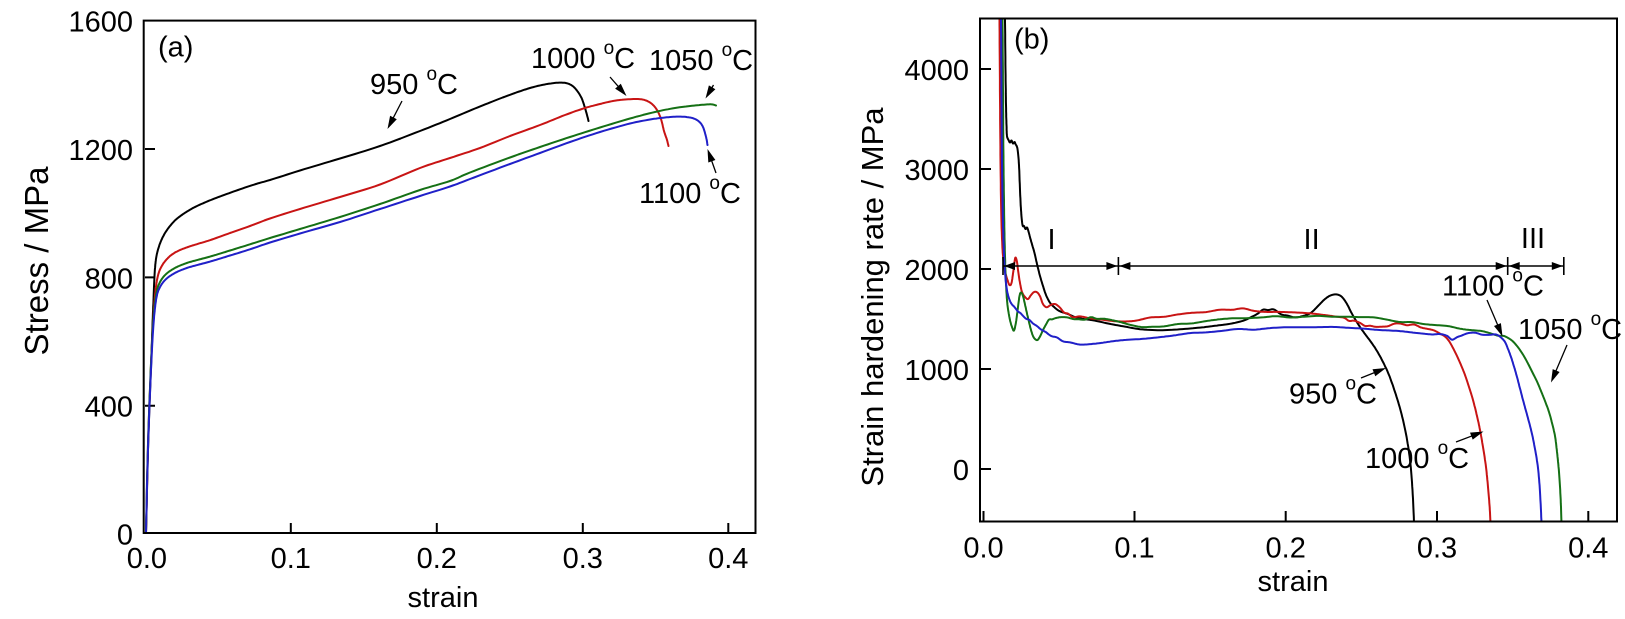  What do you see at coordinates (100, 151) in the screenshot?
I see `svg-text: 1200` at bounding box center [100, 151].